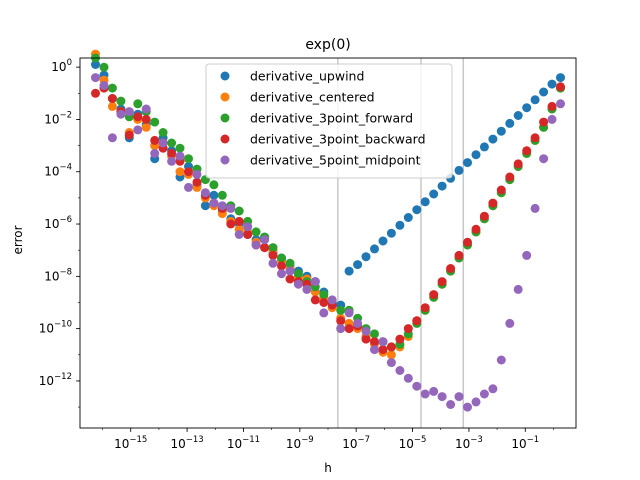 This screenshot has width=640, height=480. I want to click on legend-label: derivative_3point_forward, so click(331, 118).